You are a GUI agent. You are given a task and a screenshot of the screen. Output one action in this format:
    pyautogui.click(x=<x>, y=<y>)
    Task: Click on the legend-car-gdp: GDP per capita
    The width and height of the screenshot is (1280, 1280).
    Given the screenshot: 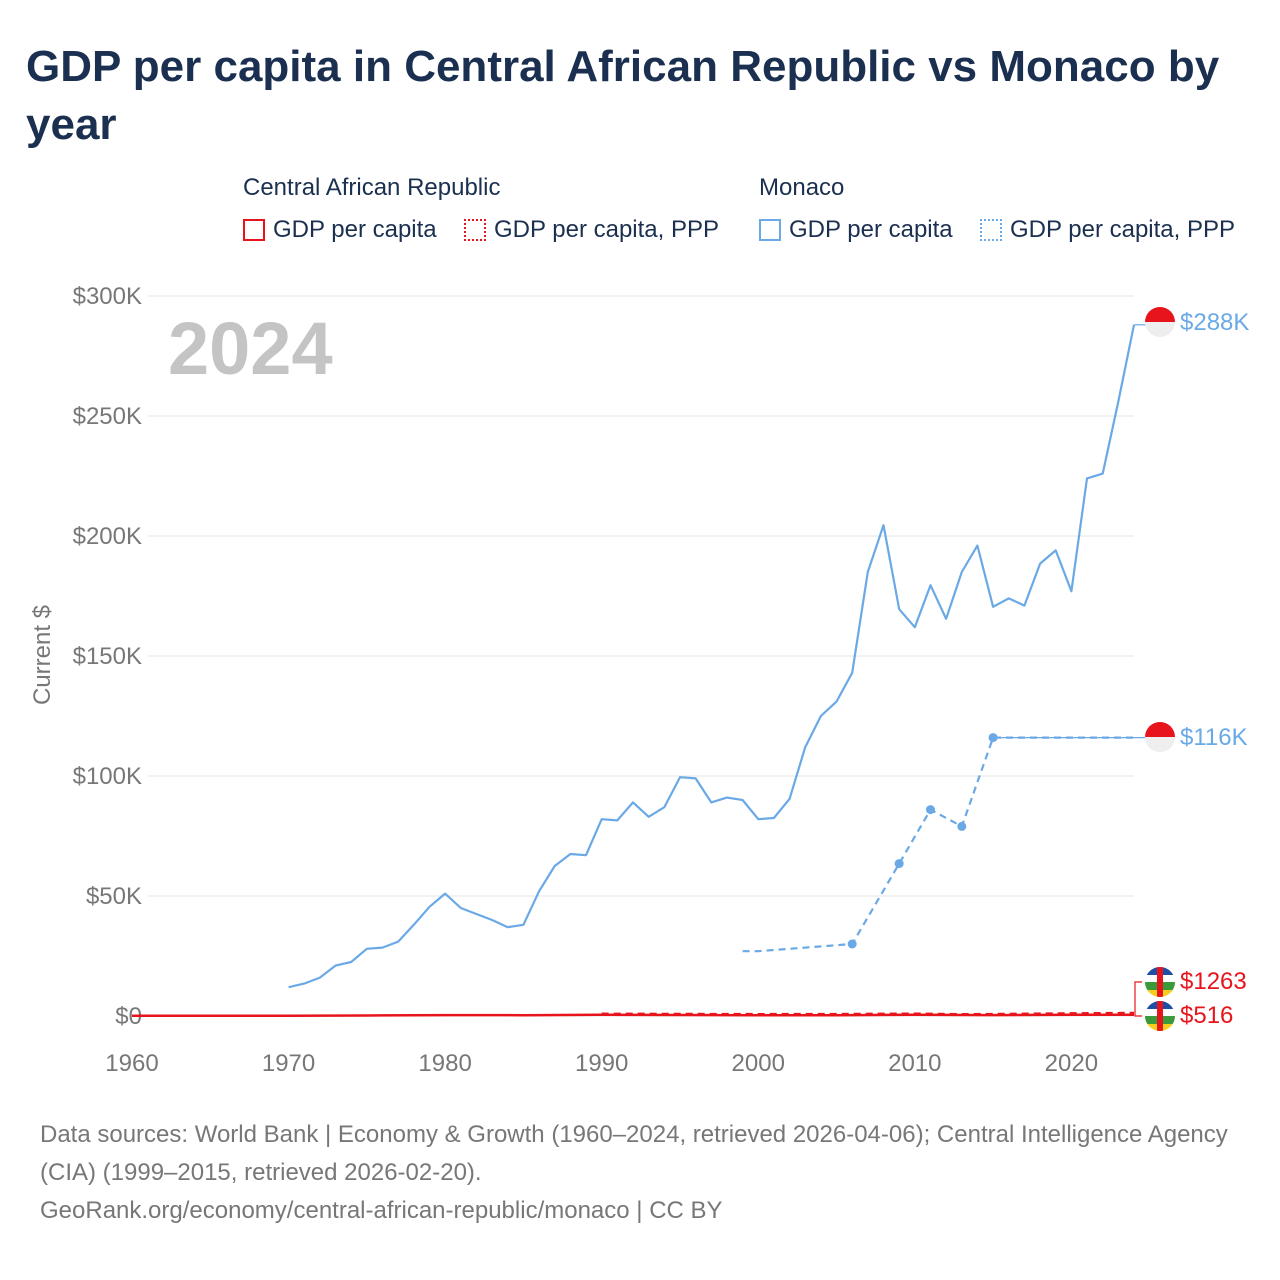 What is the action you would take?
    pyautogui.click(x=340, y=230)
    